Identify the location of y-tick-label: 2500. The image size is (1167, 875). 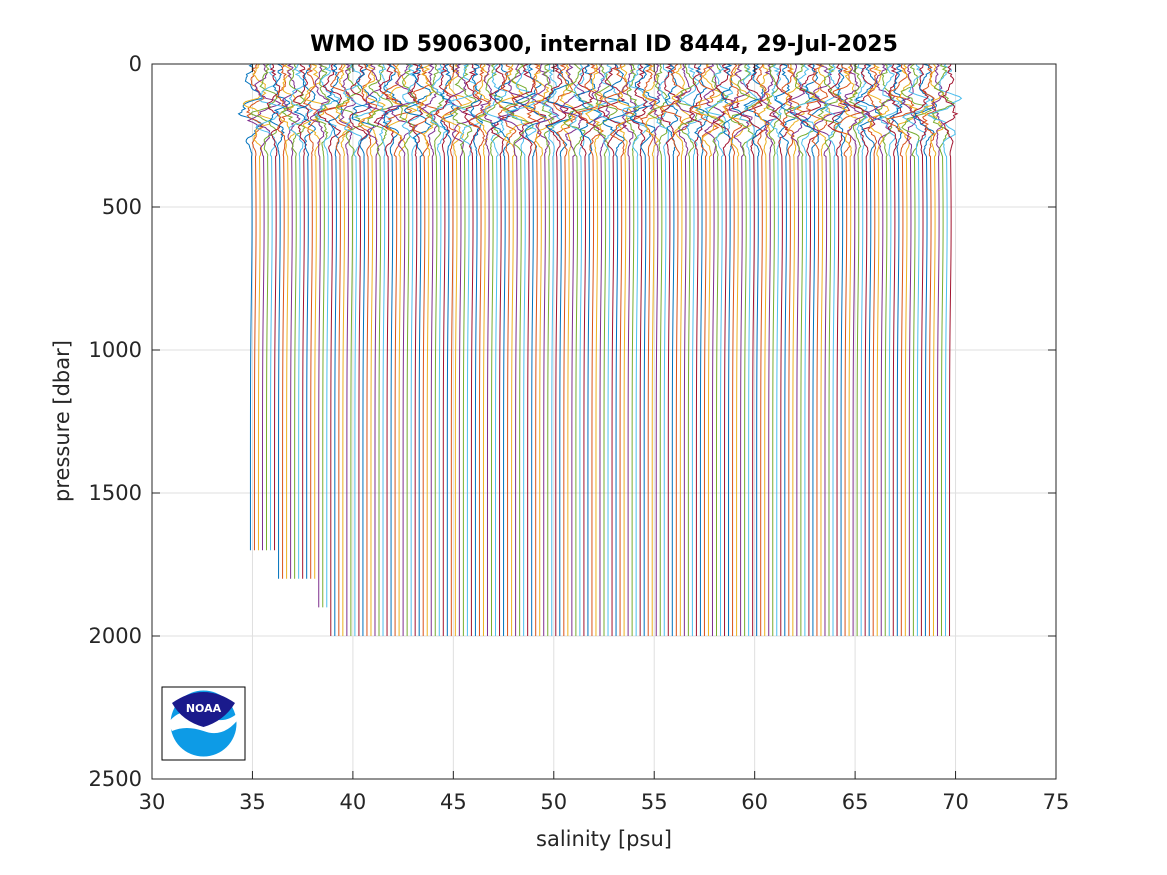
(115, 779).